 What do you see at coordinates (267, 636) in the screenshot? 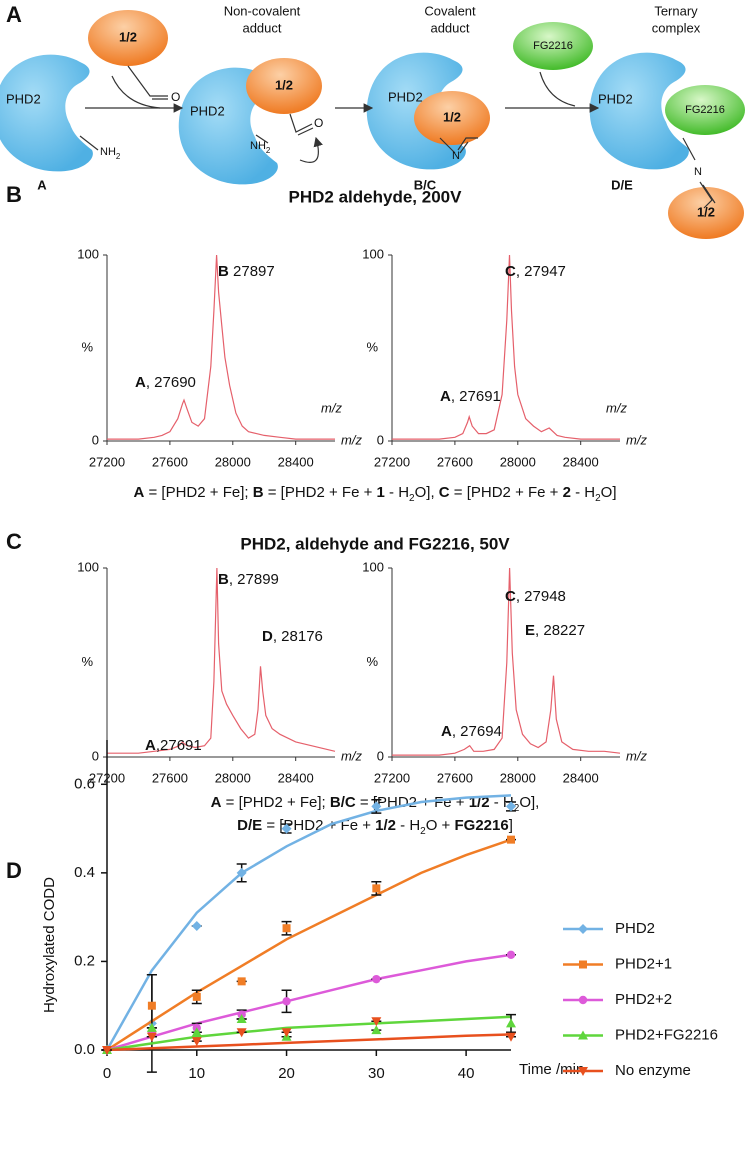
I see `peak-letter: D` at bounding box center [267, 636].